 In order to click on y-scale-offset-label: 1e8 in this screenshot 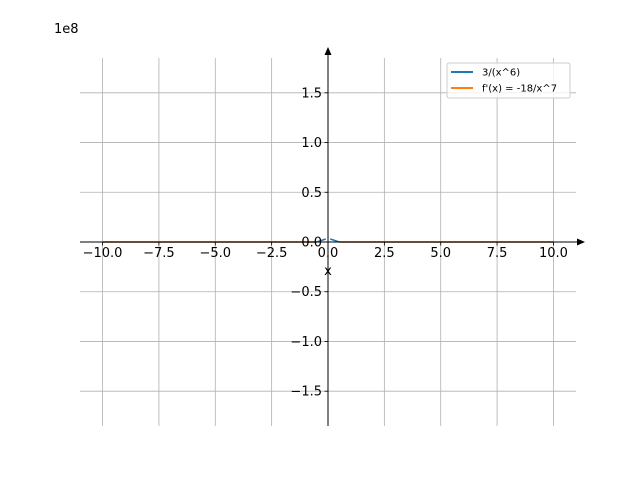, I will do `click(66, 29)`.